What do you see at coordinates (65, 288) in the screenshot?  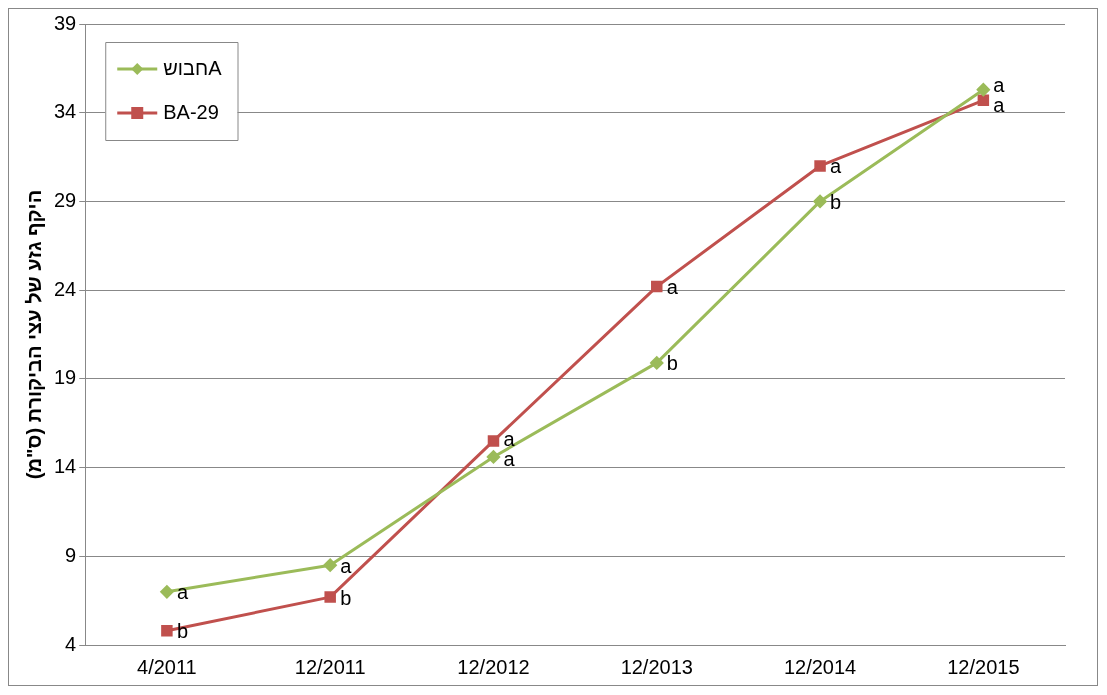 I see `y-tick-label: 24` at bounding box center [65, 288].